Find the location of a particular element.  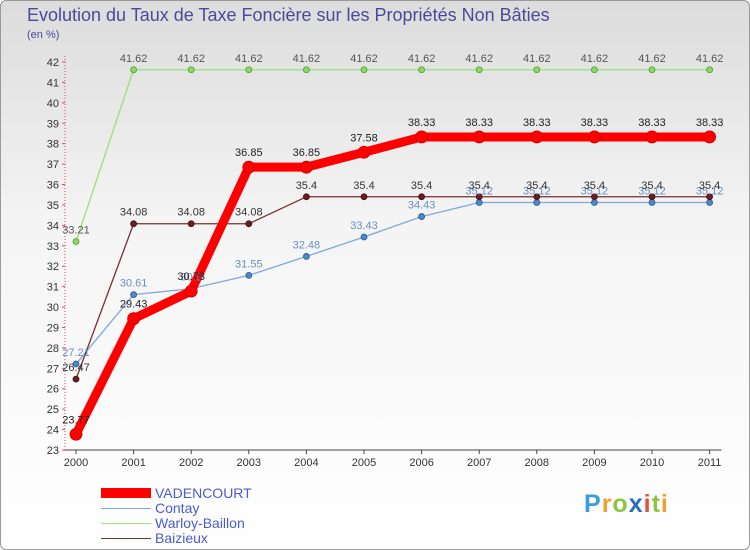

x-tick-label: 2001 is located at coordinates (133, 463).